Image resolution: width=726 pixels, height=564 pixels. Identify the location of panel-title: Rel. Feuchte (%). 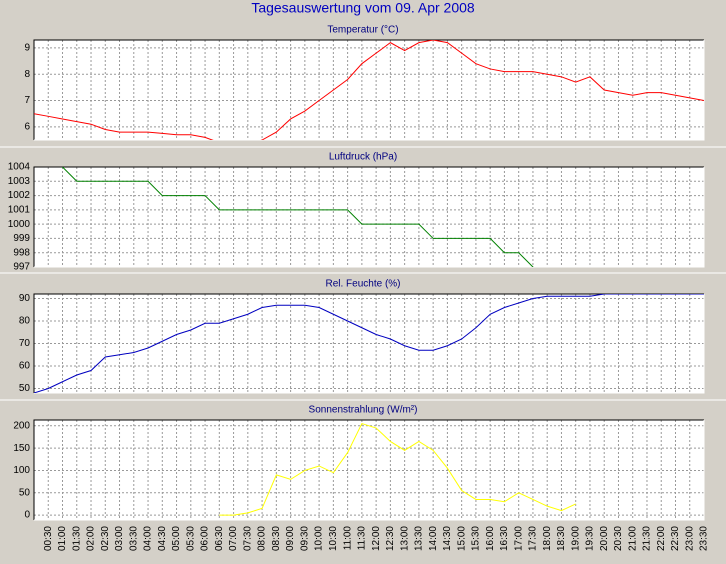
(362, 284).